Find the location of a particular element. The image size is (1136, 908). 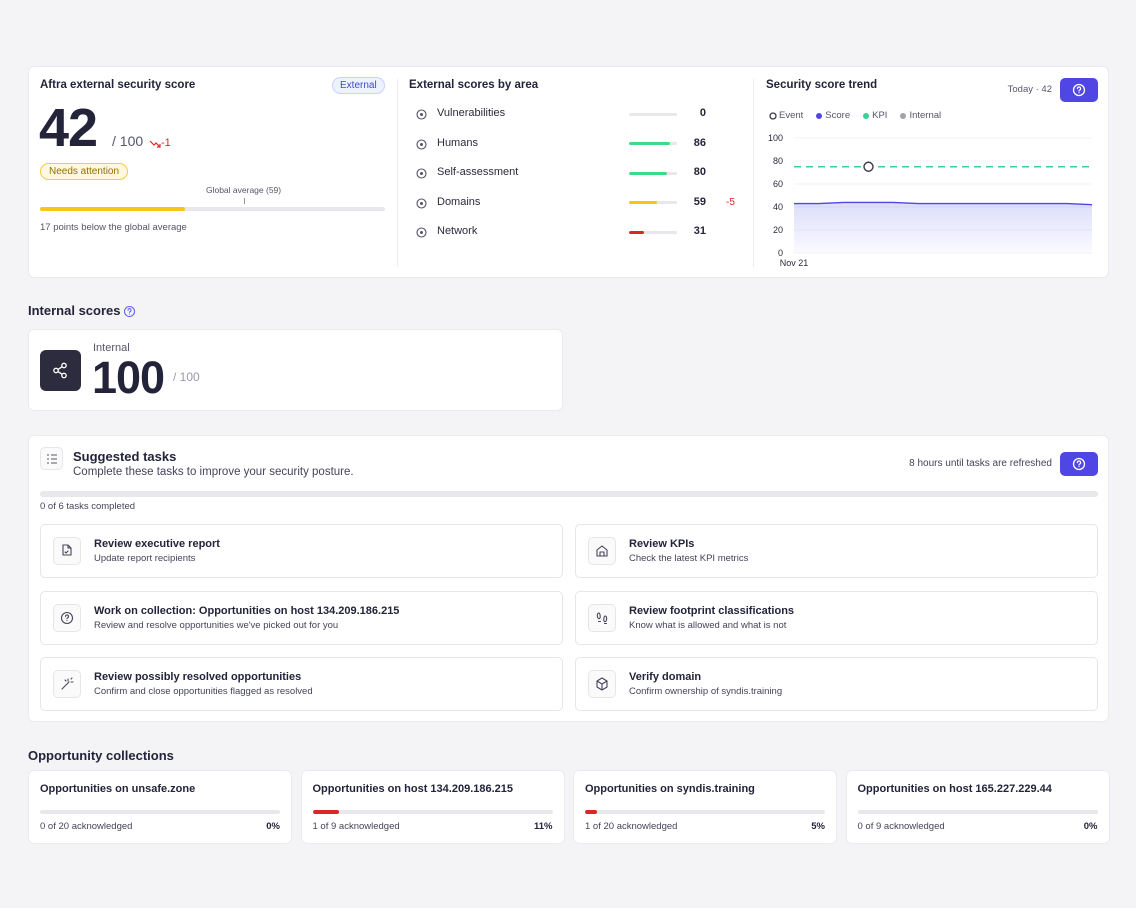

internal-icon is located at coordinates (60, 370).